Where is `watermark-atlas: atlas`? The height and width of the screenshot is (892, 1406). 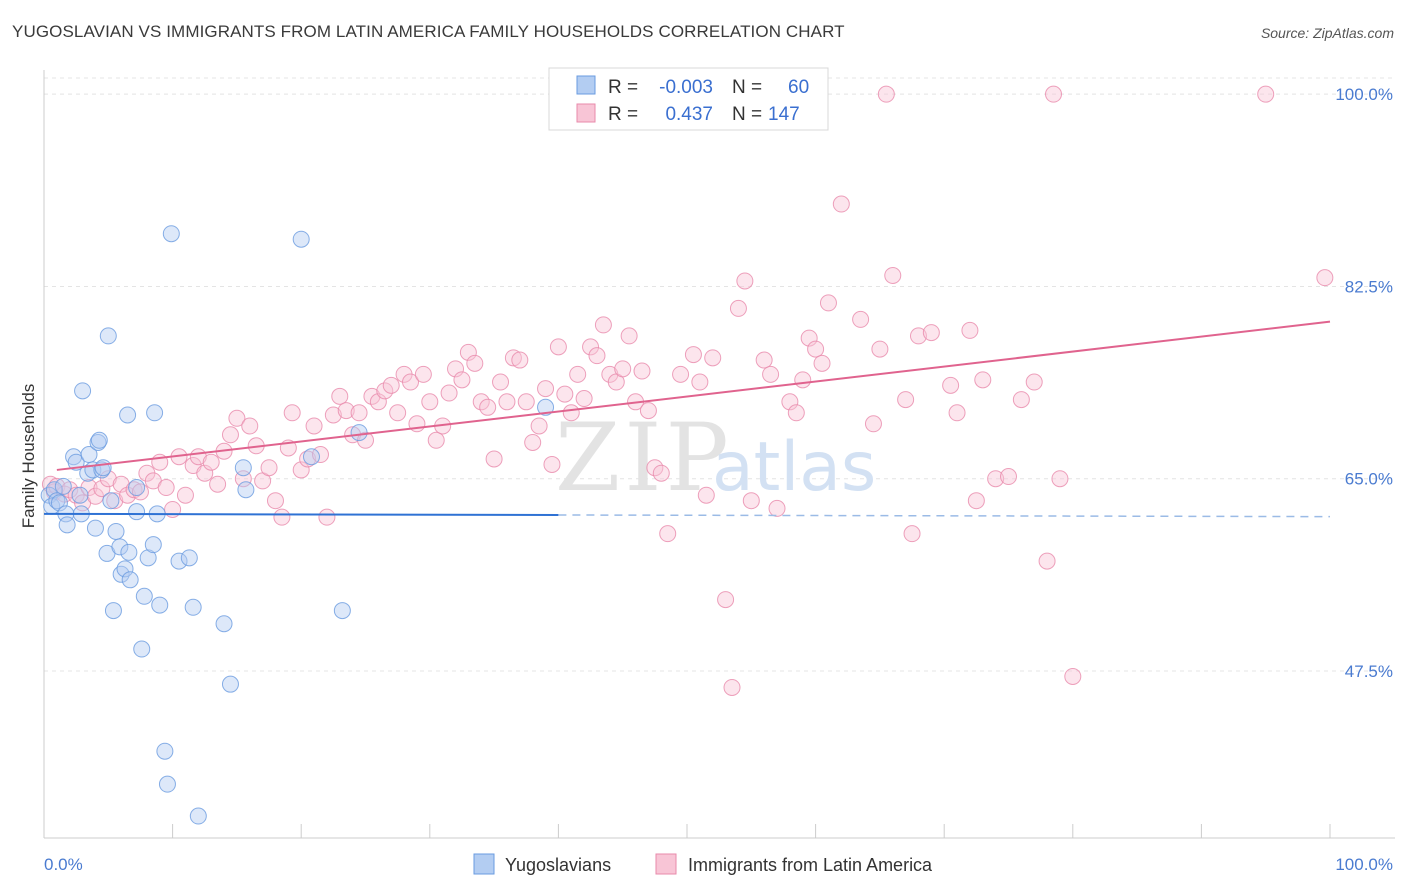
watermark-atlas: atlas is located at coordinates (794, 467).